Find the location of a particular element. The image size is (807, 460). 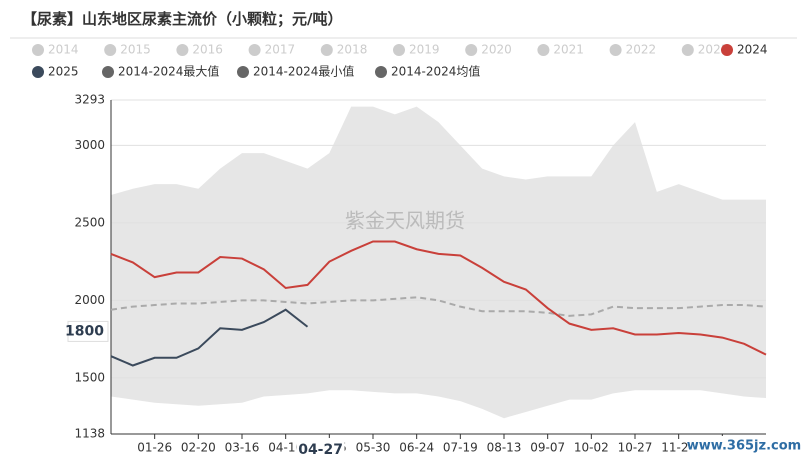

chart-title: 【尿素】山东地区尿素主流价（小颗粒；元/吨） is located at coordinates (182, 19).